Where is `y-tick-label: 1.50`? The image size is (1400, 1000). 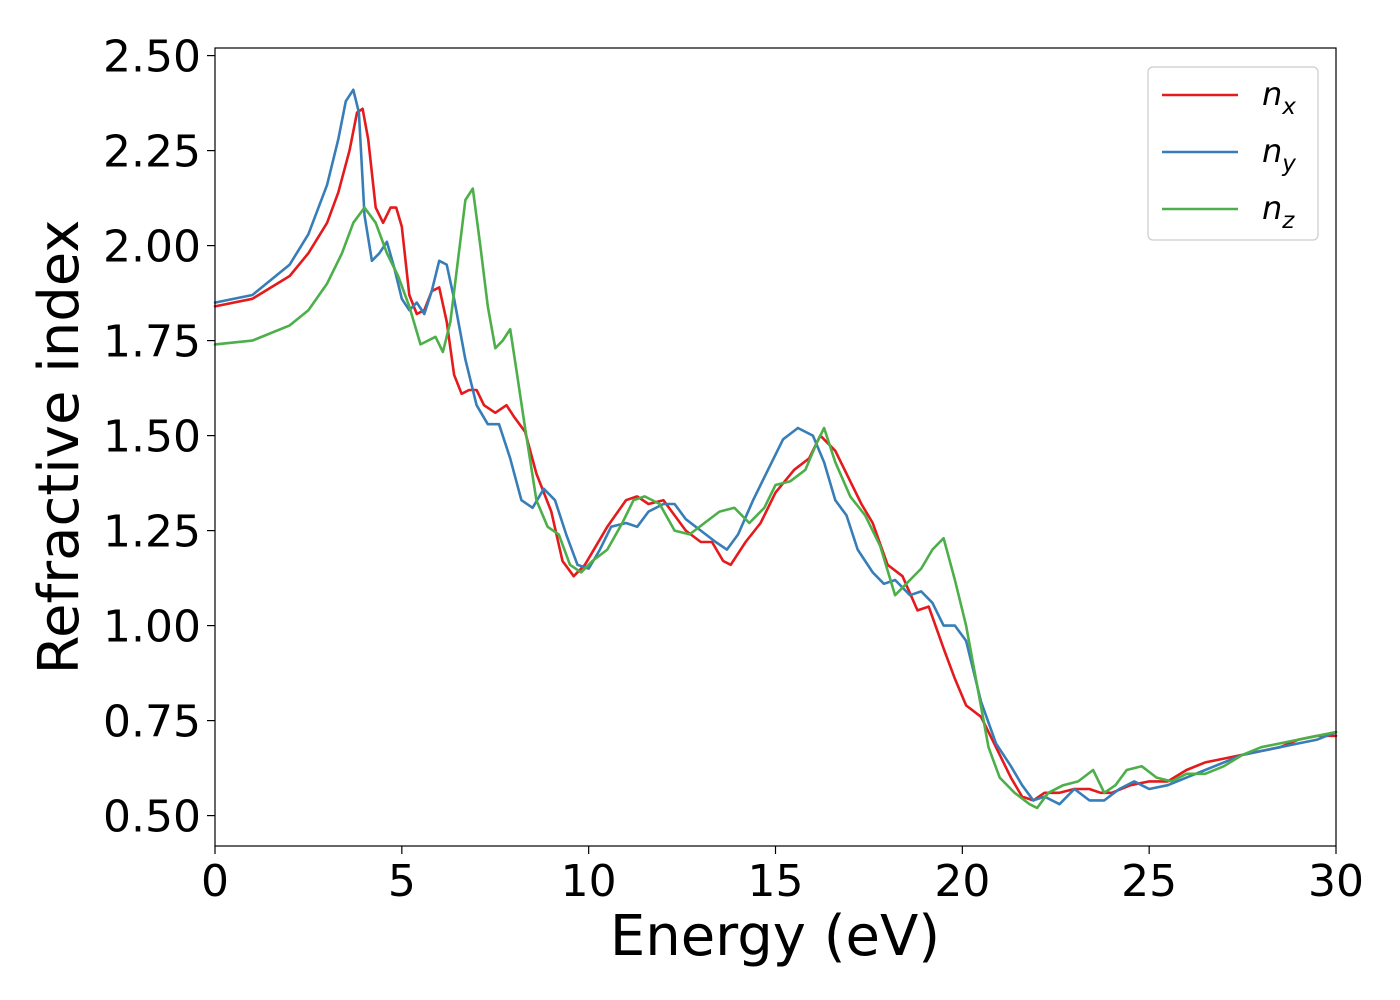
y-tick-label: 1.50 is located at coordinates (152, 437).